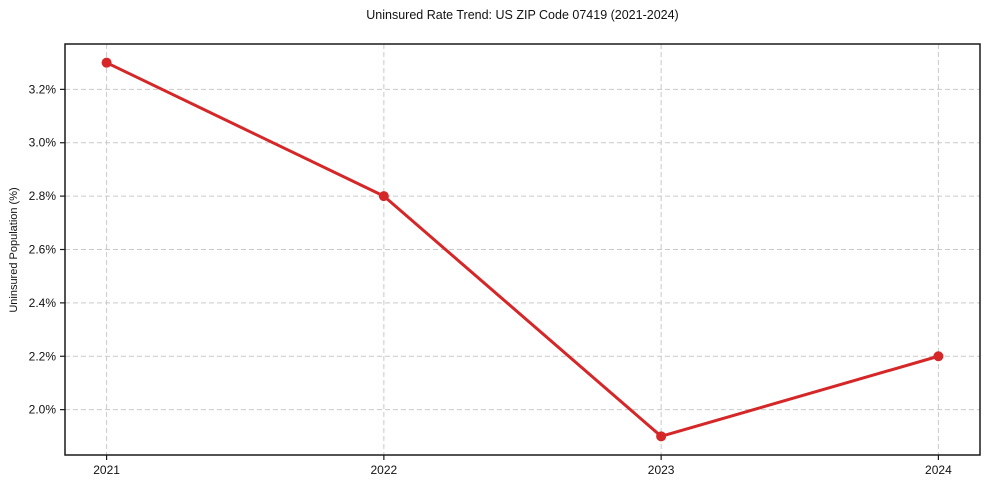 Image resolution: width=989 pixels, height=490 pixels. I want to click on x-tick-label: 2024, so click(938, 470).